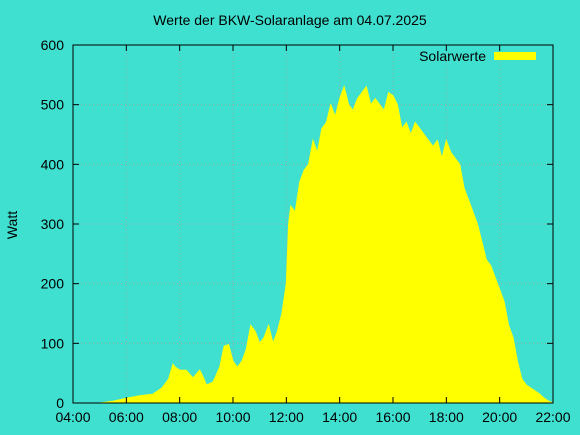 The height and width of the screenshot is (435, 580). What do you see at coordinates (339, 417) in the screenshot?
I see `x-tick-label: 14:00` at bounding box center [339, 417].